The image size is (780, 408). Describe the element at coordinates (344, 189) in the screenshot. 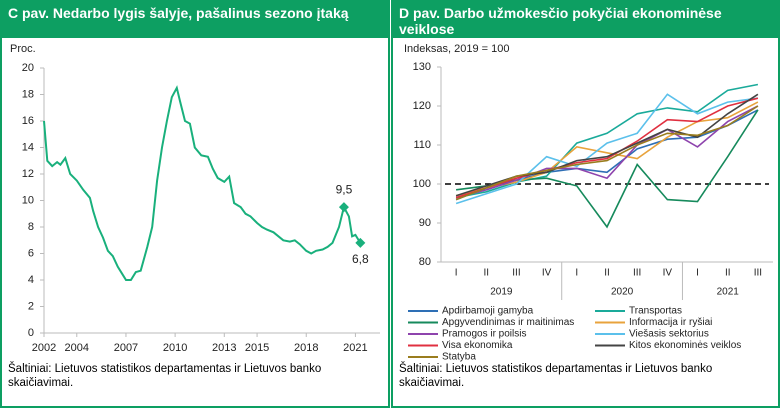

I see `annotation: 9,5` at that location.